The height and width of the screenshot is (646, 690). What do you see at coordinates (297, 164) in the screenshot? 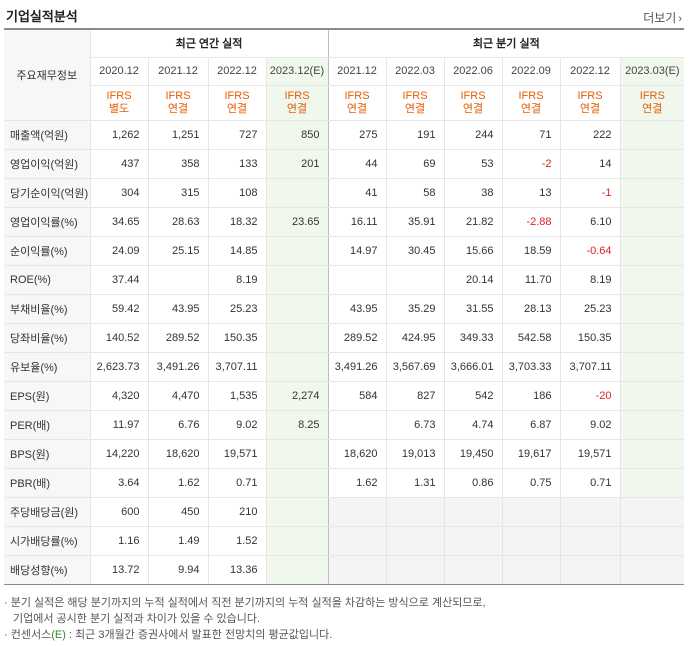
I see `value-cell: 201` at bounding box center [297, 164].